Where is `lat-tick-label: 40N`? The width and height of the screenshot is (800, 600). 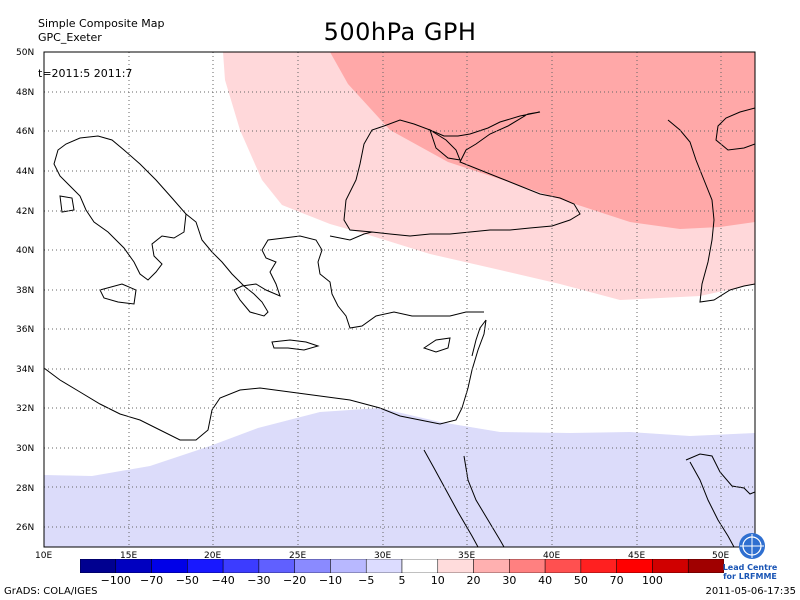 lat-tick-label: 40N is located at coordinates (25, 251).